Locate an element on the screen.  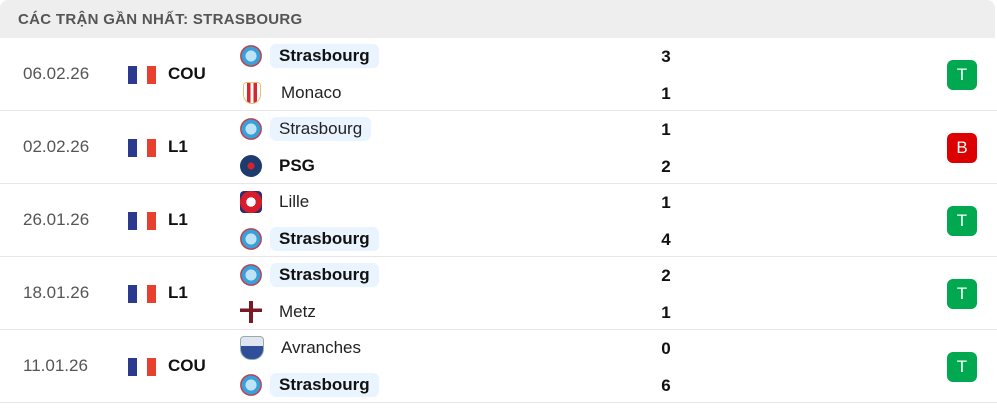
team-away: Metz is located at coordinates (282, 312).